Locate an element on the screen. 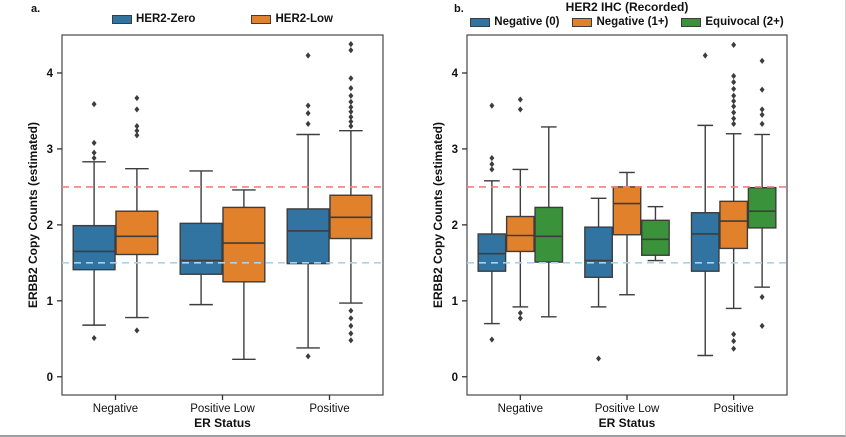  legend-item: Equivocal (2+) is located at coordinates (732, 22).